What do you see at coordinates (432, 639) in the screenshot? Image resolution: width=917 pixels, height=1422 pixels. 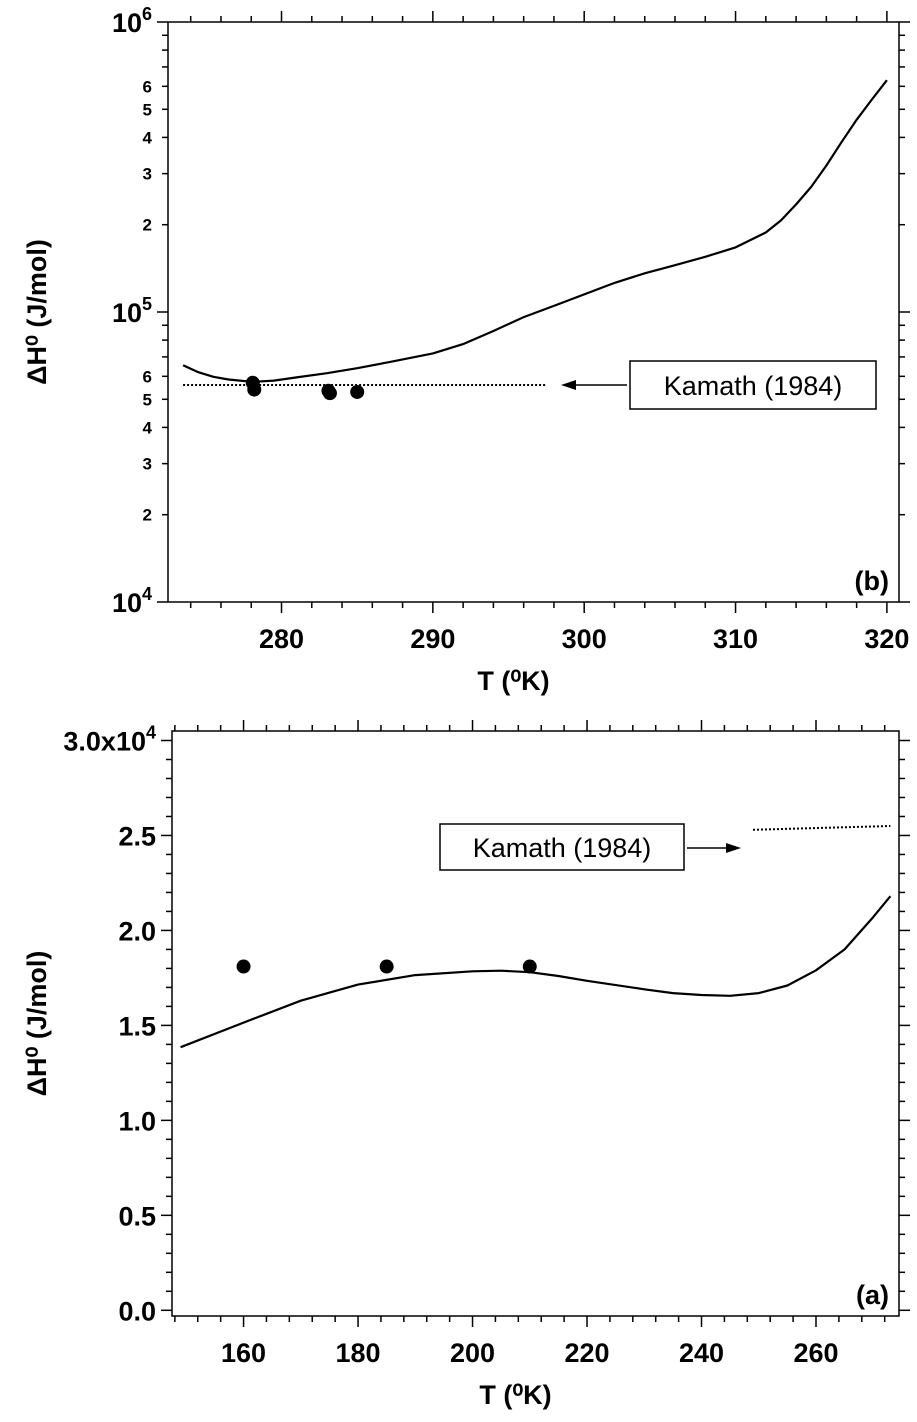 I see `x-tick-label: 290` at bounding box center [432, 639].